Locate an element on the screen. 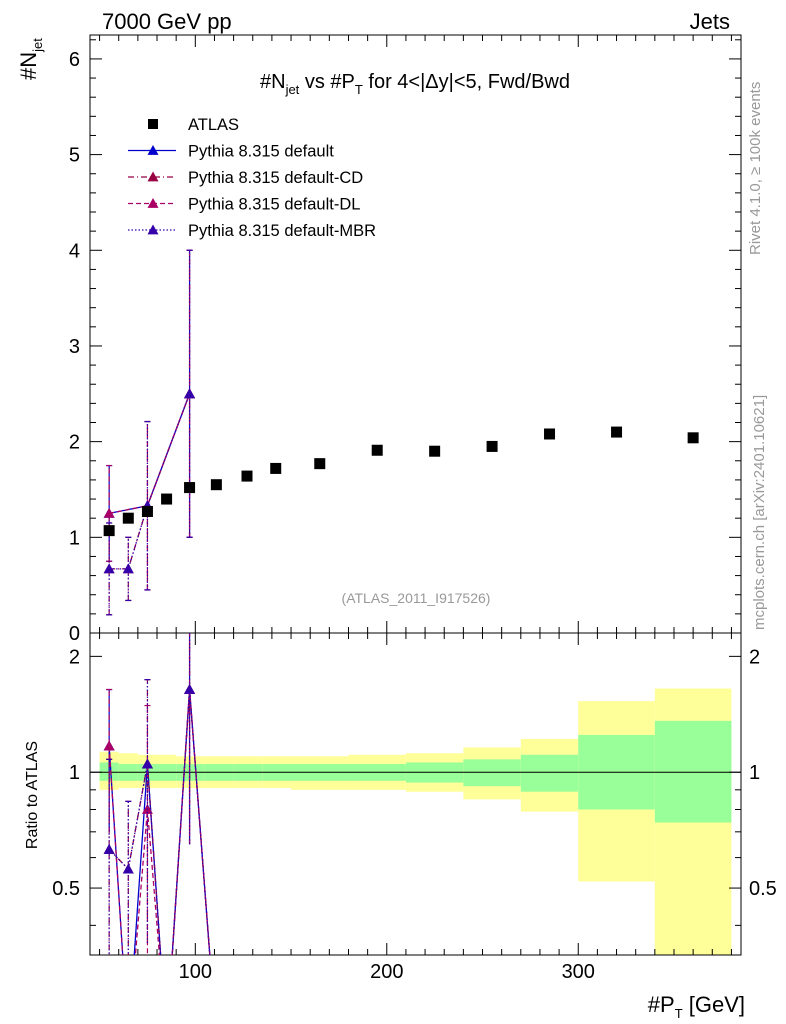  x-tick-label-300: 300 is located at coordinates (578, 972).